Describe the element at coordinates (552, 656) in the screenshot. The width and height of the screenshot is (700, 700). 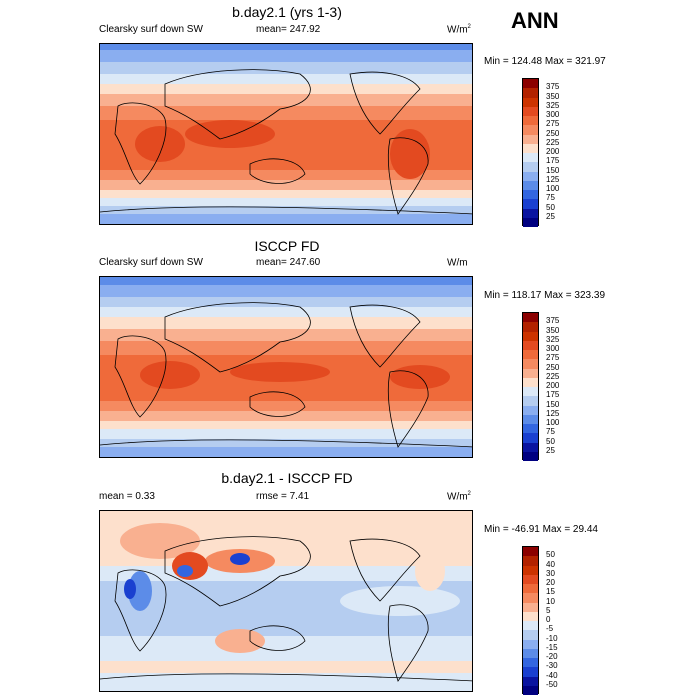
I see `colorbar-label: -20` at that location.